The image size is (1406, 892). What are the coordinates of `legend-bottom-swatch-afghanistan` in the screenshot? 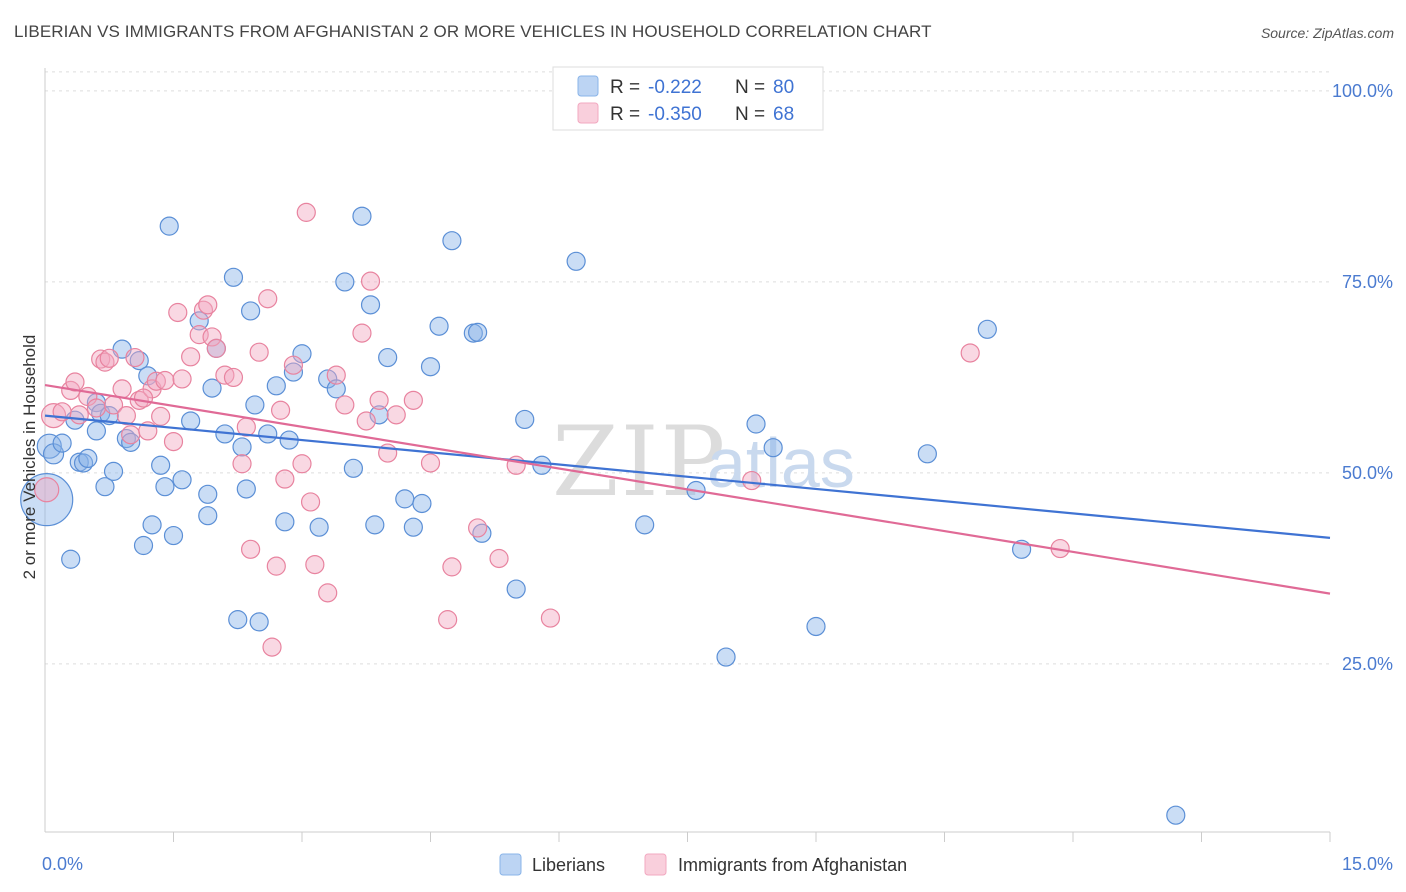 It's located at (655, 864).